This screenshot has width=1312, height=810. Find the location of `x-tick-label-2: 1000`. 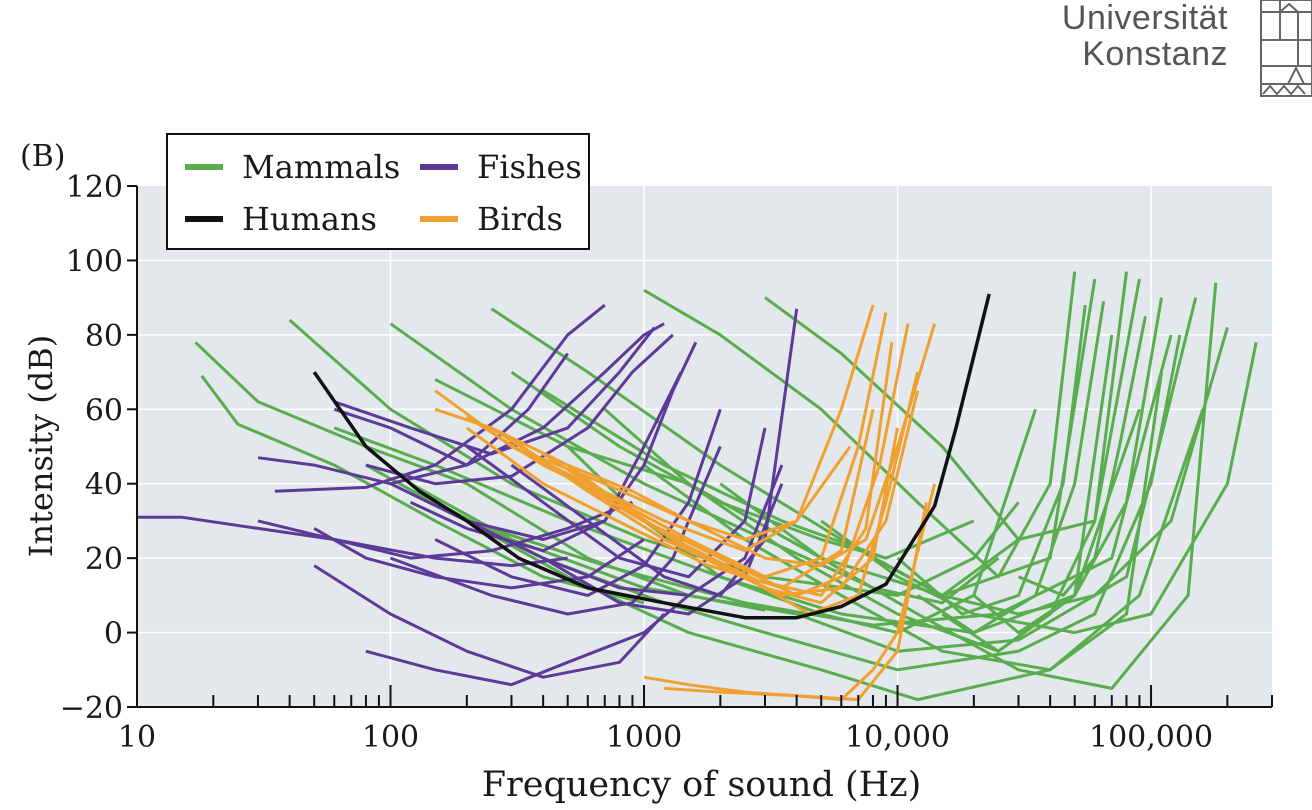

x-tick-label-2: 1000 is located at coordinates (644, 737).